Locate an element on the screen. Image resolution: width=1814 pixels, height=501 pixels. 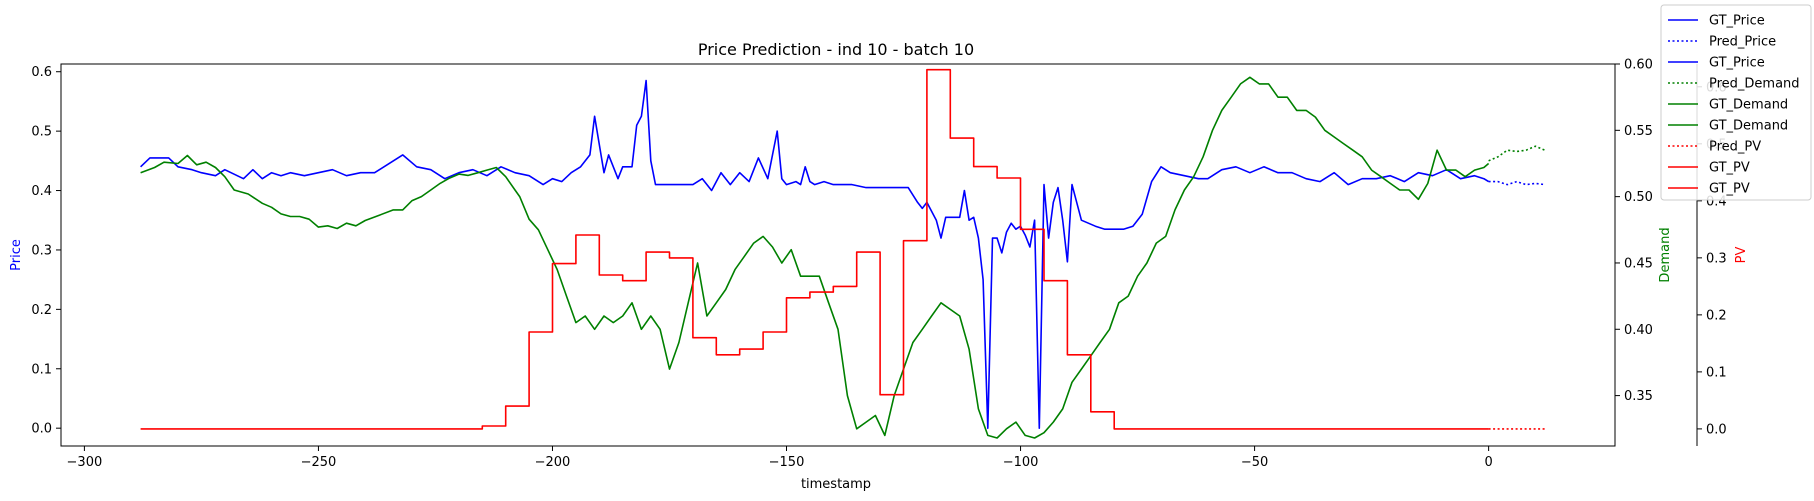
demand-tick-label: 0.40 is located at coordinates (1638, 330).